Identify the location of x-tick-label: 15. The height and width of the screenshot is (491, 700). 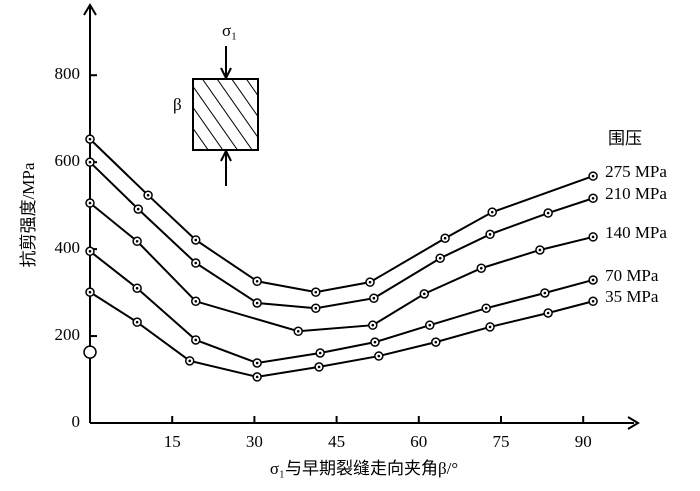
(172, 441).